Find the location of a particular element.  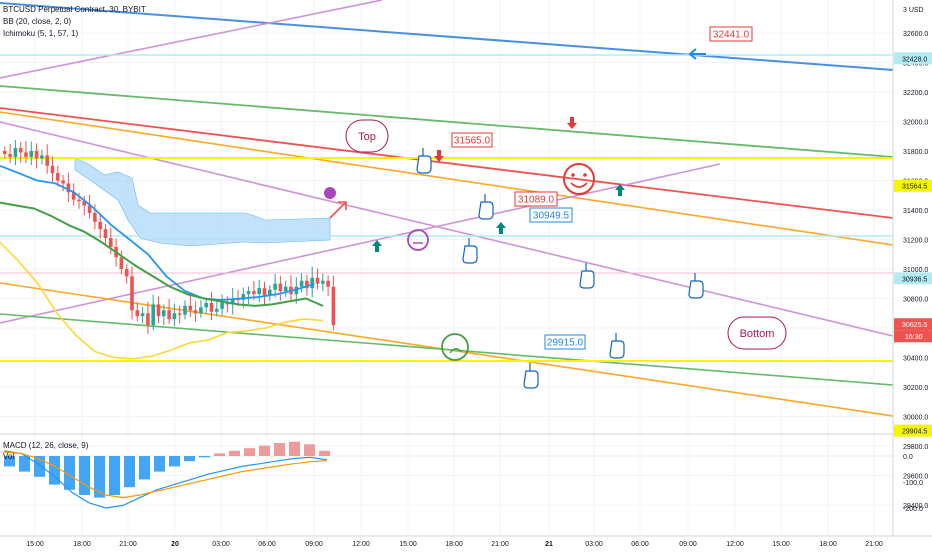

price-tick-label: 29600.0 is located at coordinates (915, 477).